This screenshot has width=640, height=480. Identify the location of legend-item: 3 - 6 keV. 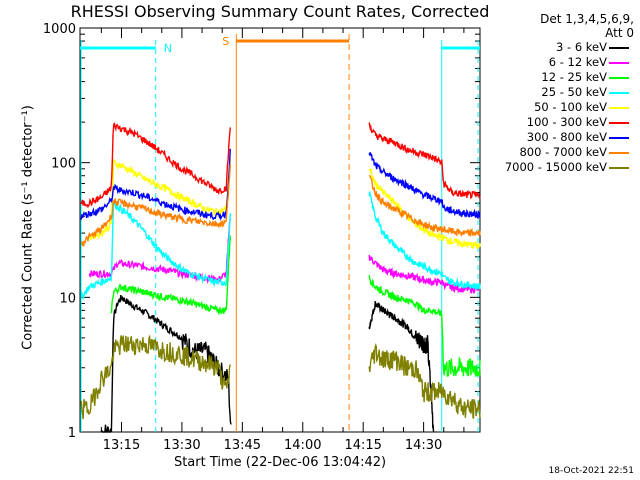
(559, 47).